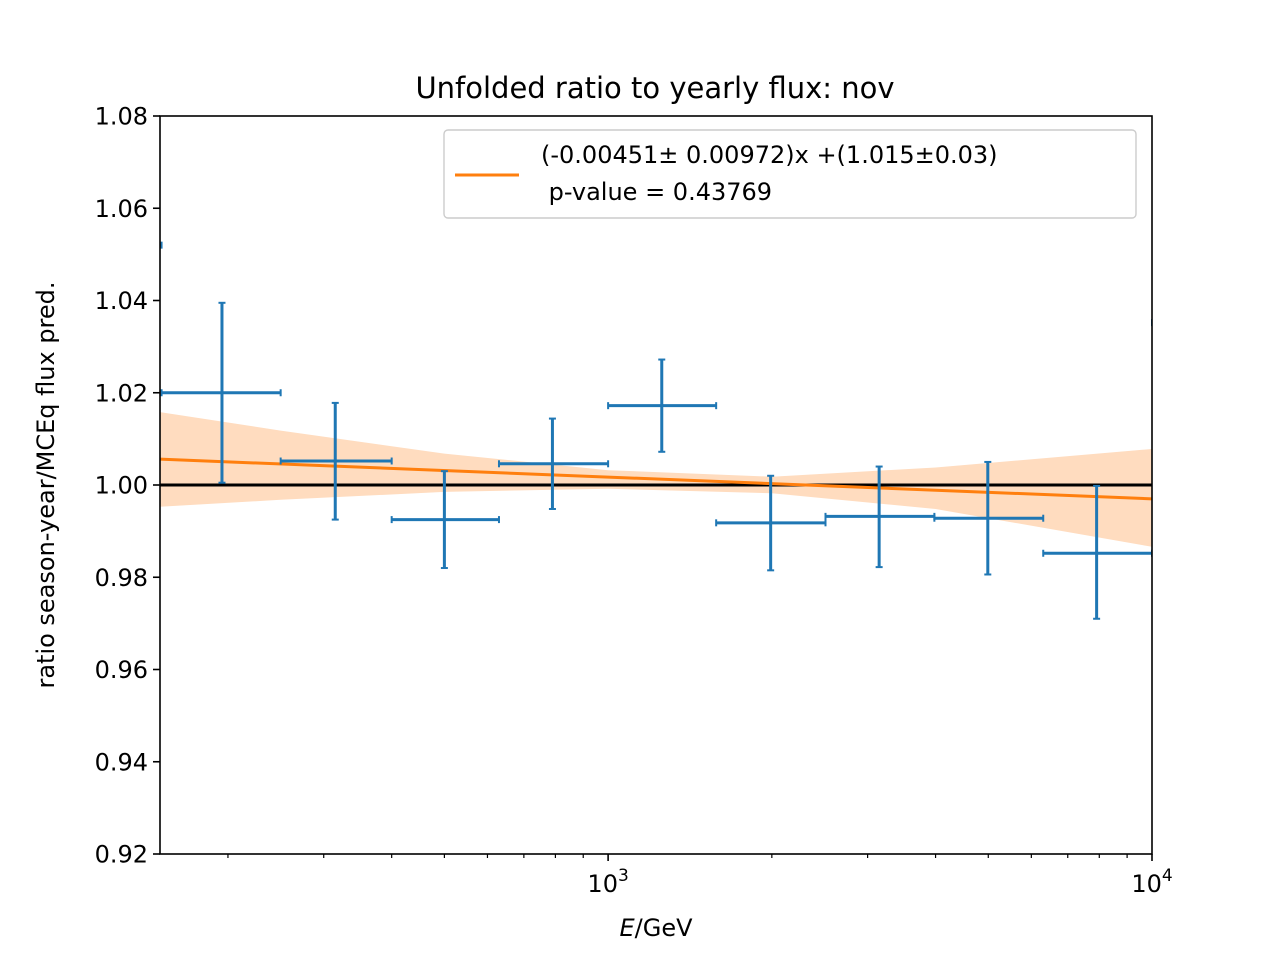  I want to click on x-tick-label: 10⁴, so click(1151, 882).